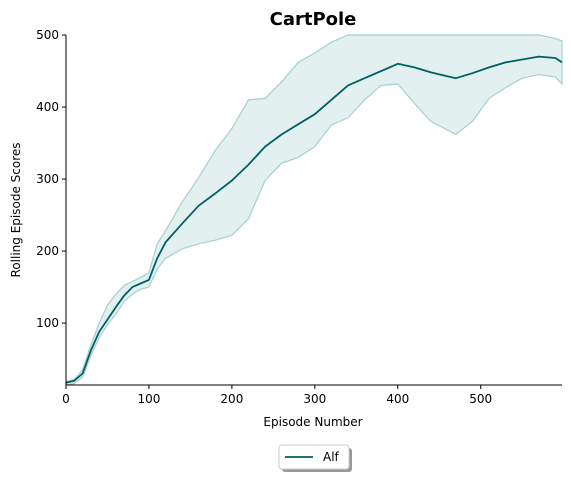  What do you see at coordinates (313, 19) in the screenshot?
I see `chart-title: CartPole` at bounding box center [313, 19].